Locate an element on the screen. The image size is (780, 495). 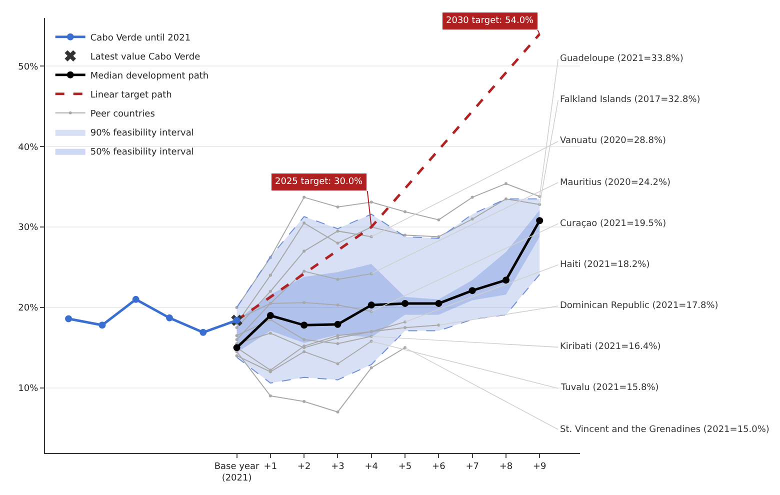
y-tick-label: 30% is located at coordinates (28, 228).